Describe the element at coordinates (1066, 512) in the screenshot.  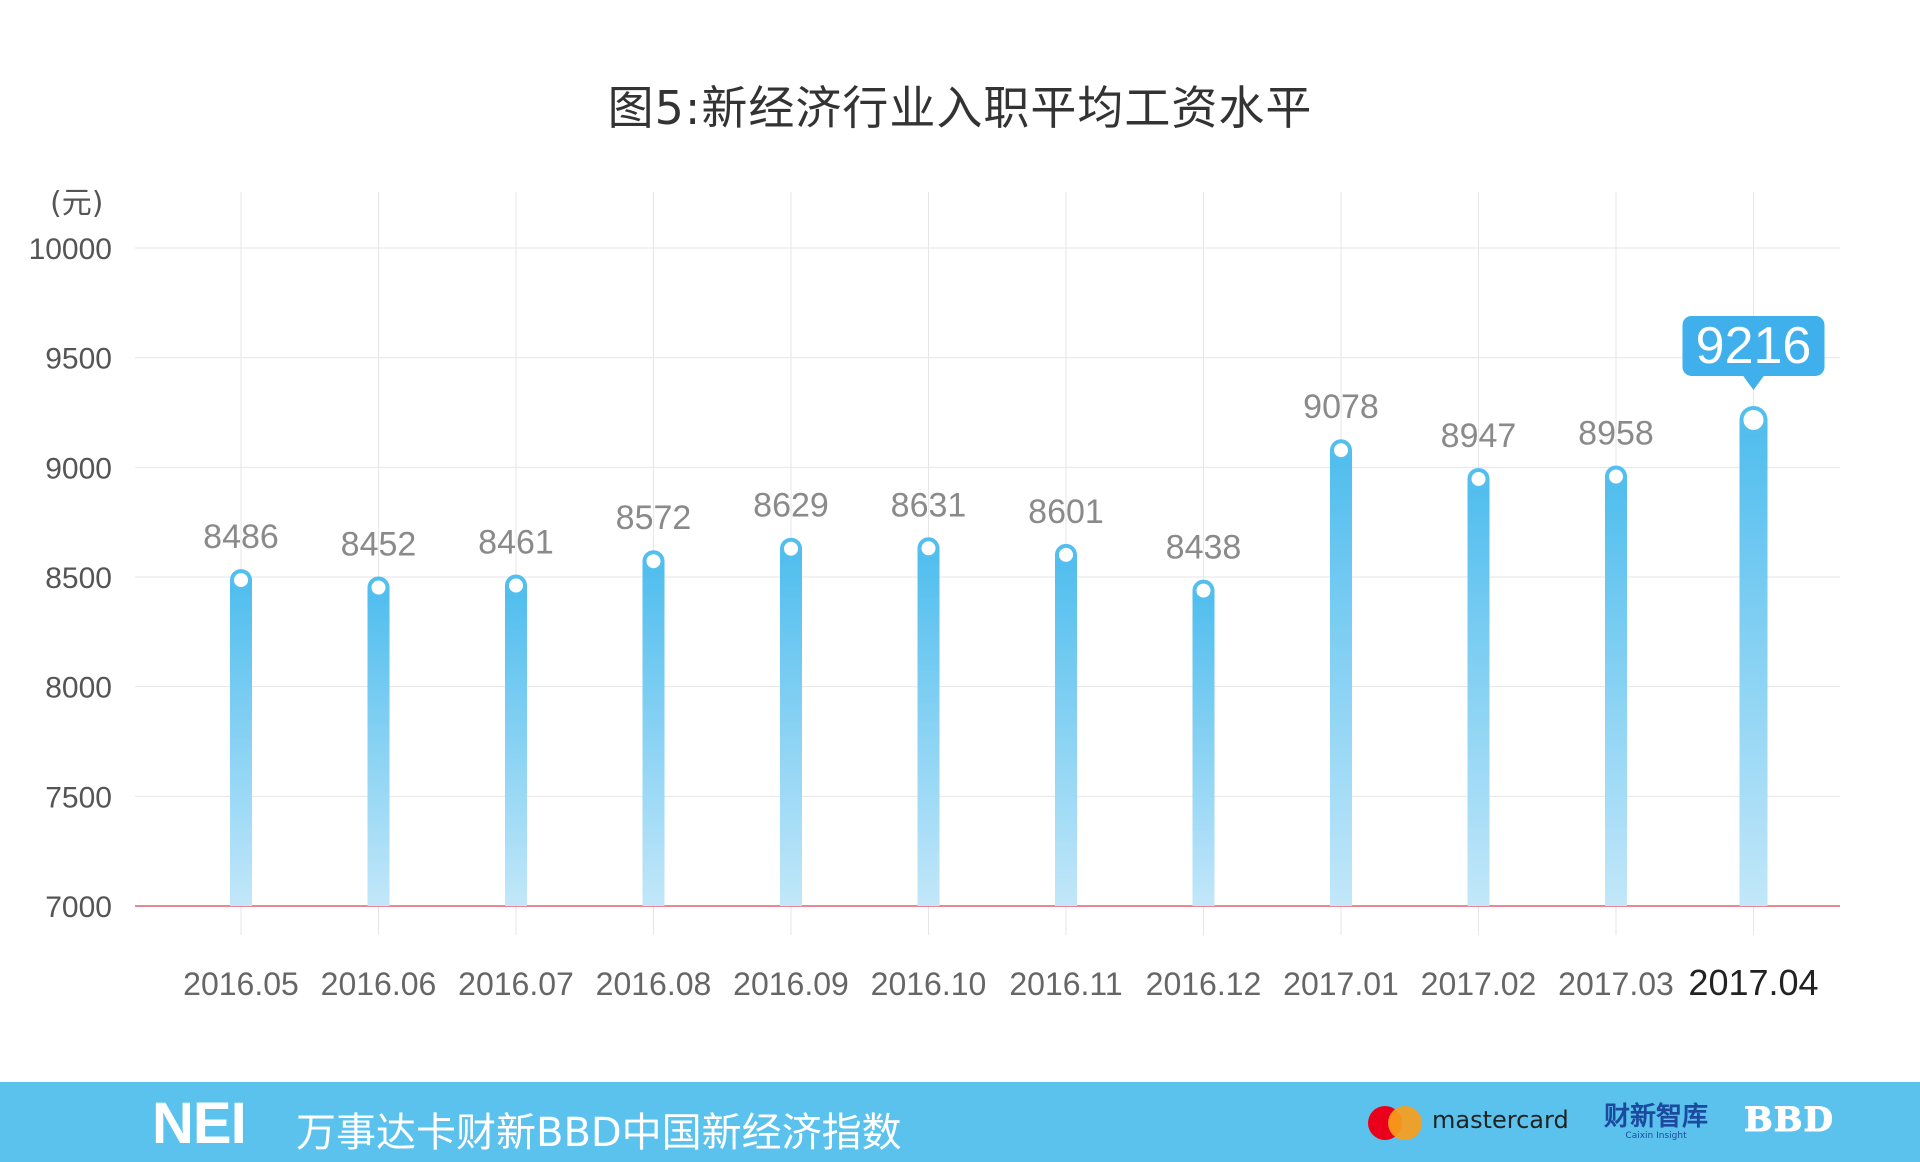
I see `data-label: 8601` at that location.